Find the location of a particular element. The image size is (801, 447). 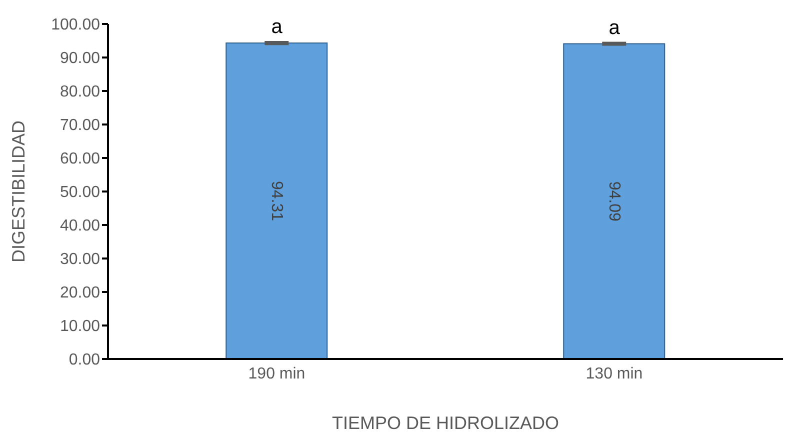

y-tick-label: 0.00 is located at coordinates (84, 360).